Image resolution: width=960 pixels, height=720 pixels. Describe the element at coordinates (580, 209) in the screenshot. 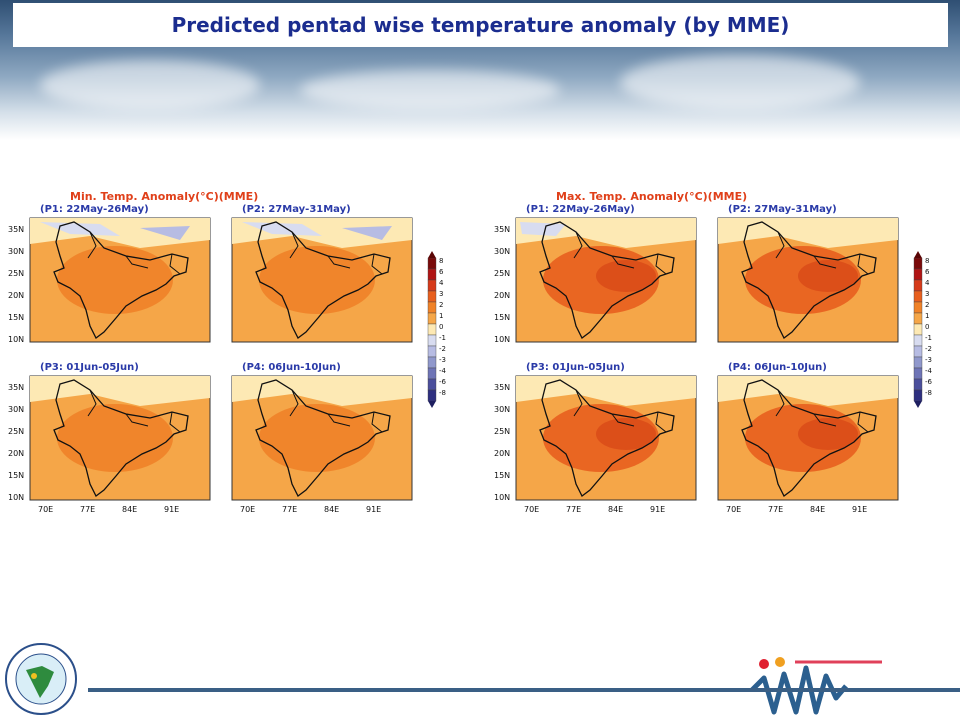

I see `panel-label: (P1: 22May-26May)` at that location.